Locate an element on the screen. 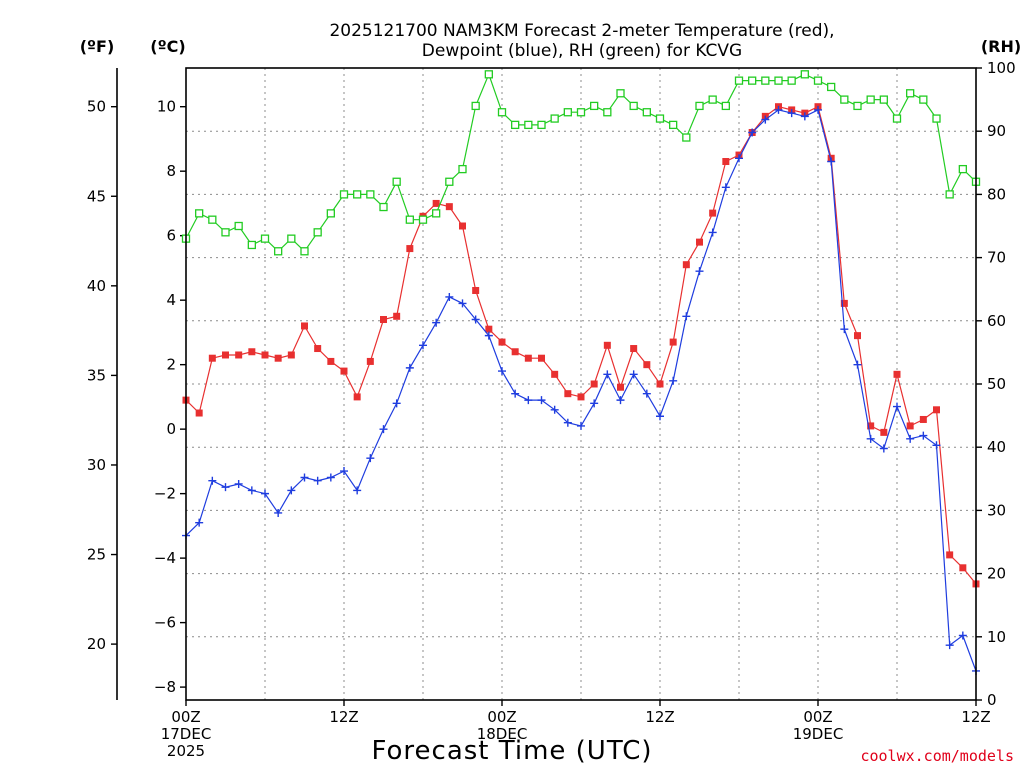 This screenshot has width=1024, height=768. x-tick-label: 19DEC is located at coordinates (818, 734).